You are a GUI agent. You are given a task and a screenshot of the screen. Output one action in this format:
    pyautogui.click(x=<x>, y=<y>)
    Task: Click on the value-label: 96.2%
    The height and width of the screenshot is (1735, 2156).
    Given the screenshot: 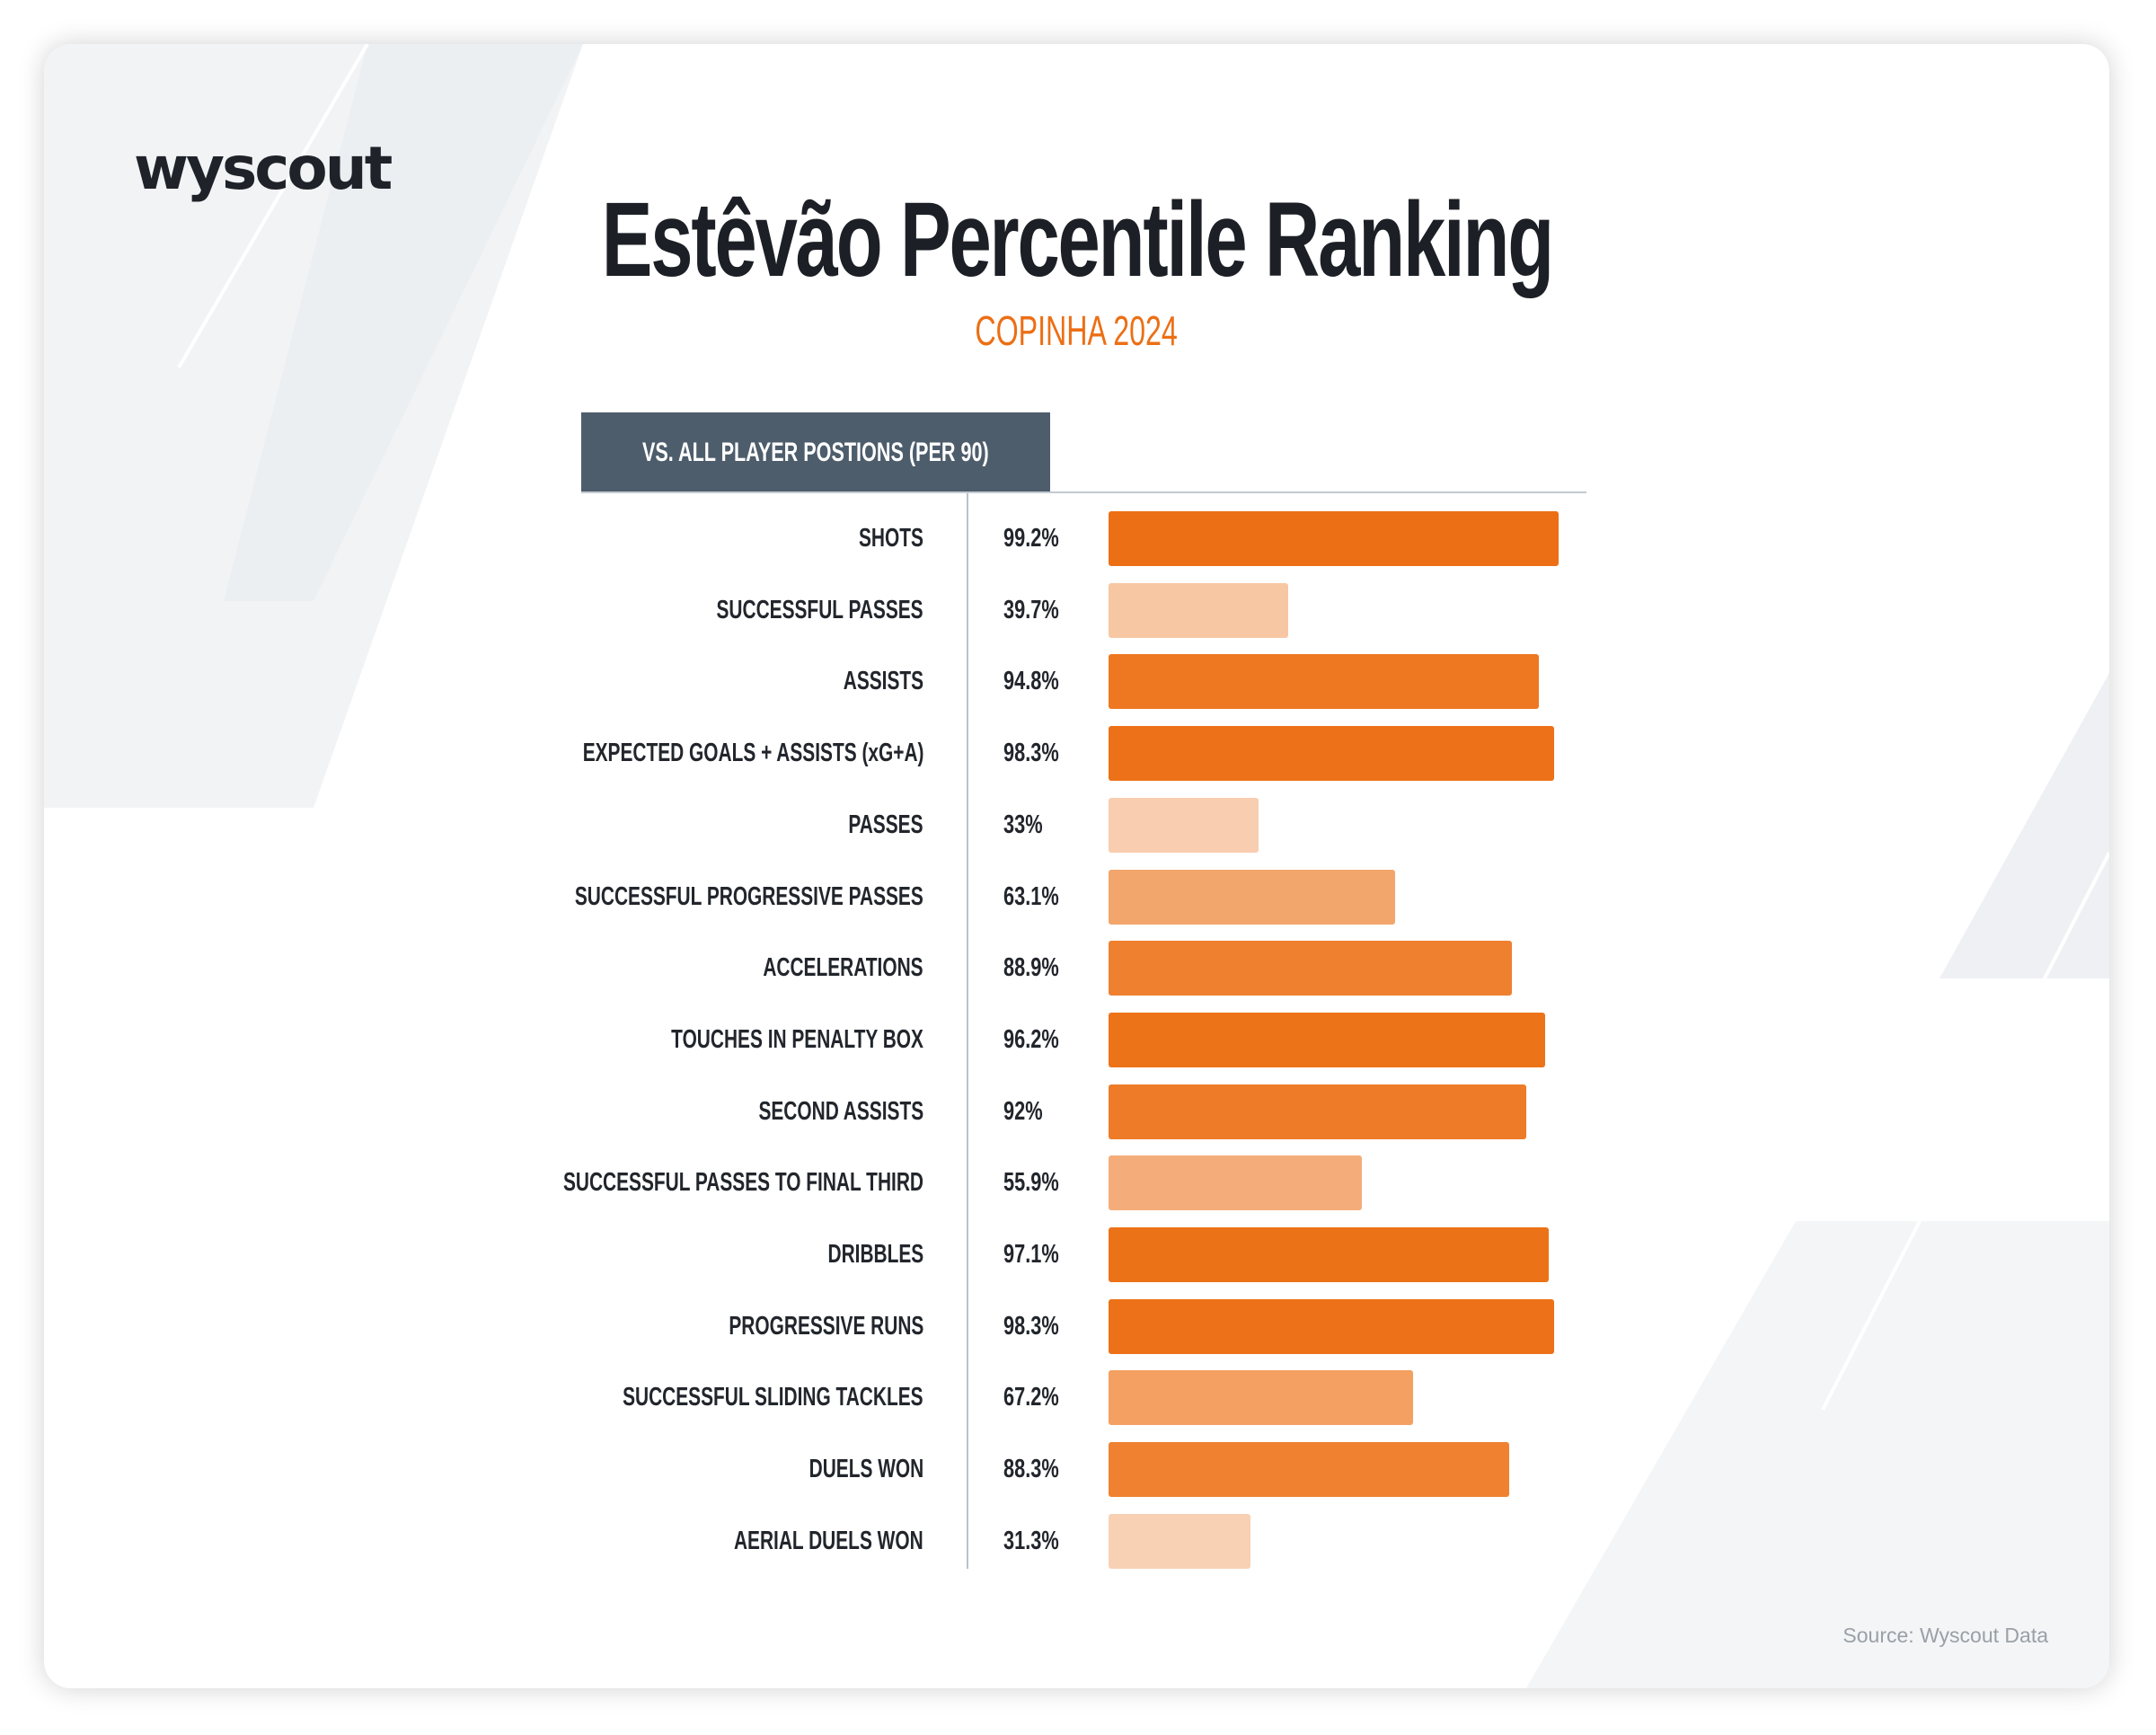 What is the action you would take?
    pyautogui.click(x=1031, y=1039)
    